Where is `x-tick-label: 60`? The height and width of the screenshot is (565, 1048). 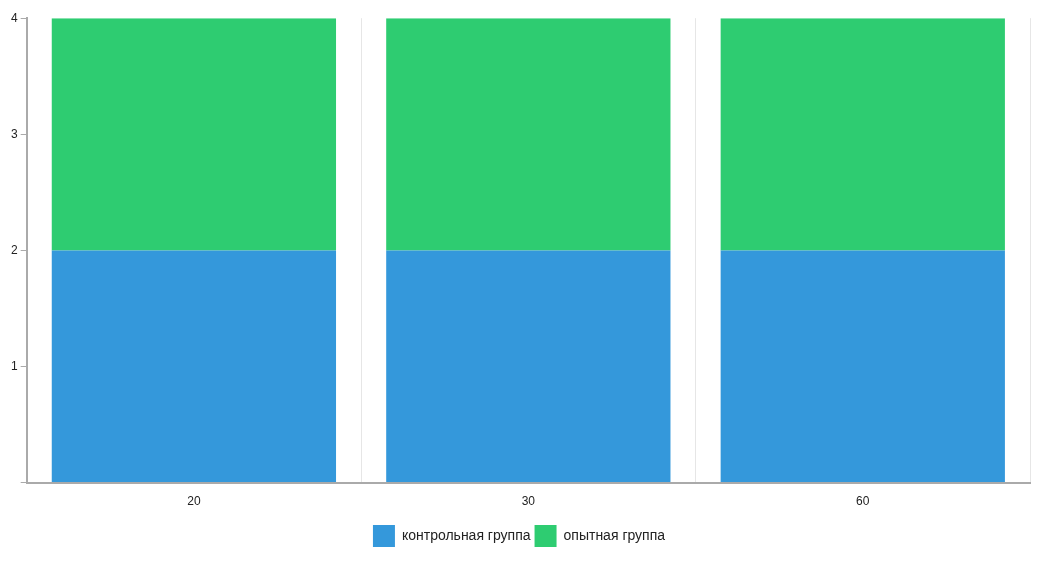 x-tick-label: 60 is located at coordinates (863, 501).